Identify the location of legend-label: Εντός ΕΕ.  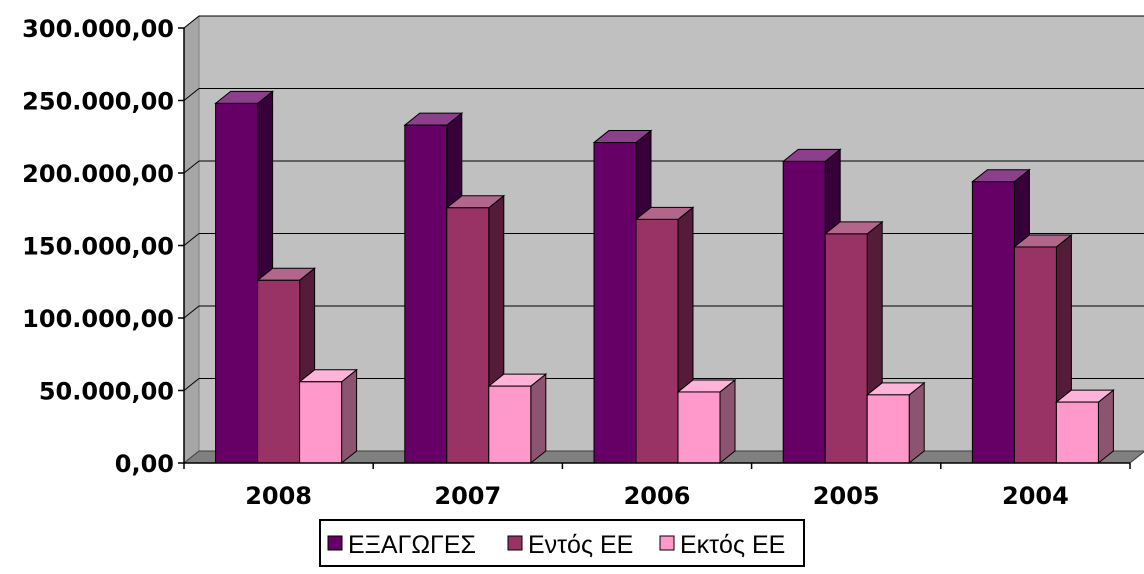
(580, 545).